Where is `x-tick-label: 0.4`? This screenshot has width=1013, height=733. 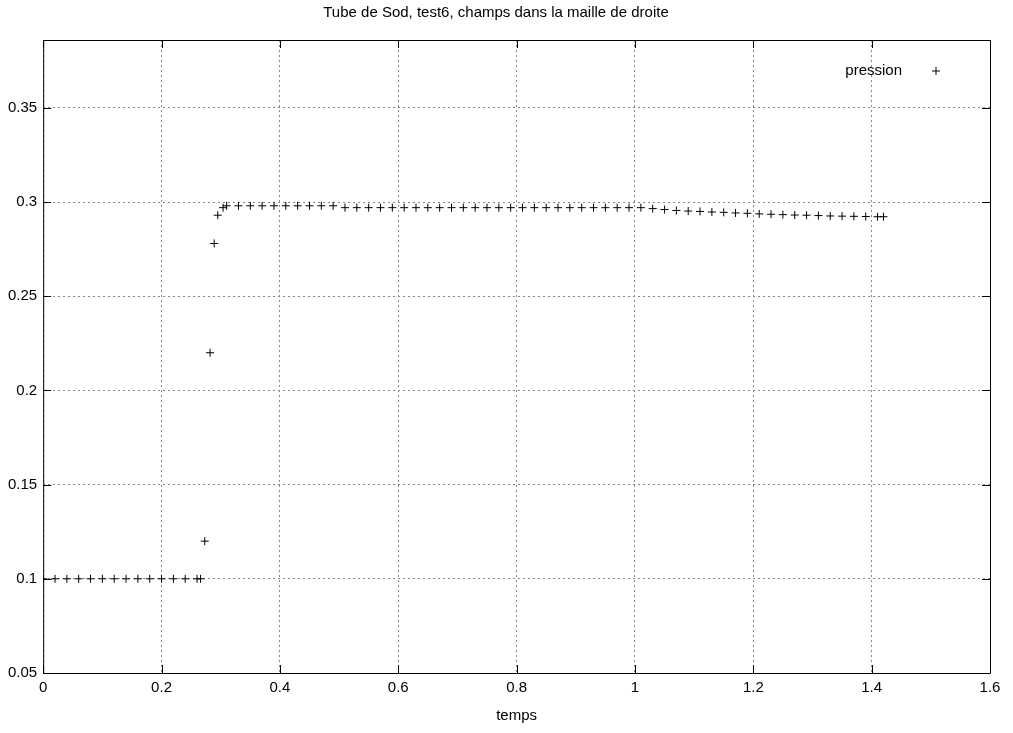
x-tick-label: 0.4 is located at coordinates (280, 687).